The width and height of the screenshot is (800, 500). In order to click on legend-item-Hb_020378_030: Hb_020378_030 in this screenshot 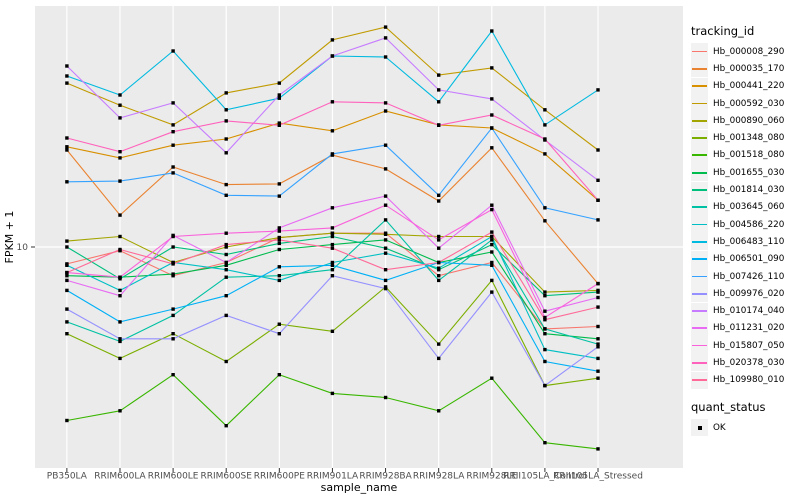, I will do `click(745, 363)`.